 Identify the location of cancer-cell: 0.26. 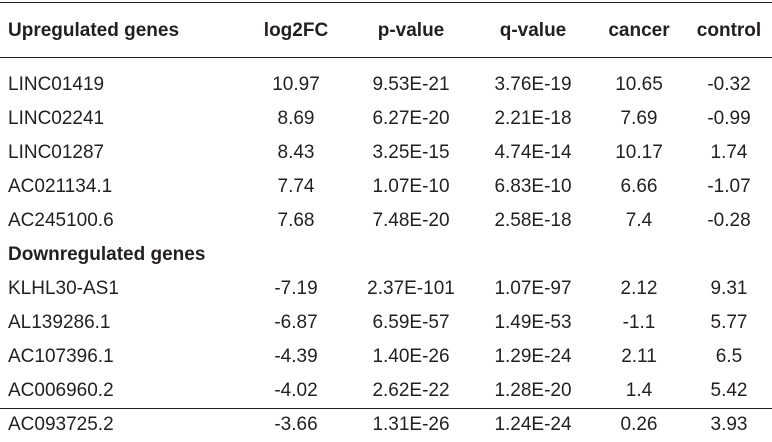
(639, 424).